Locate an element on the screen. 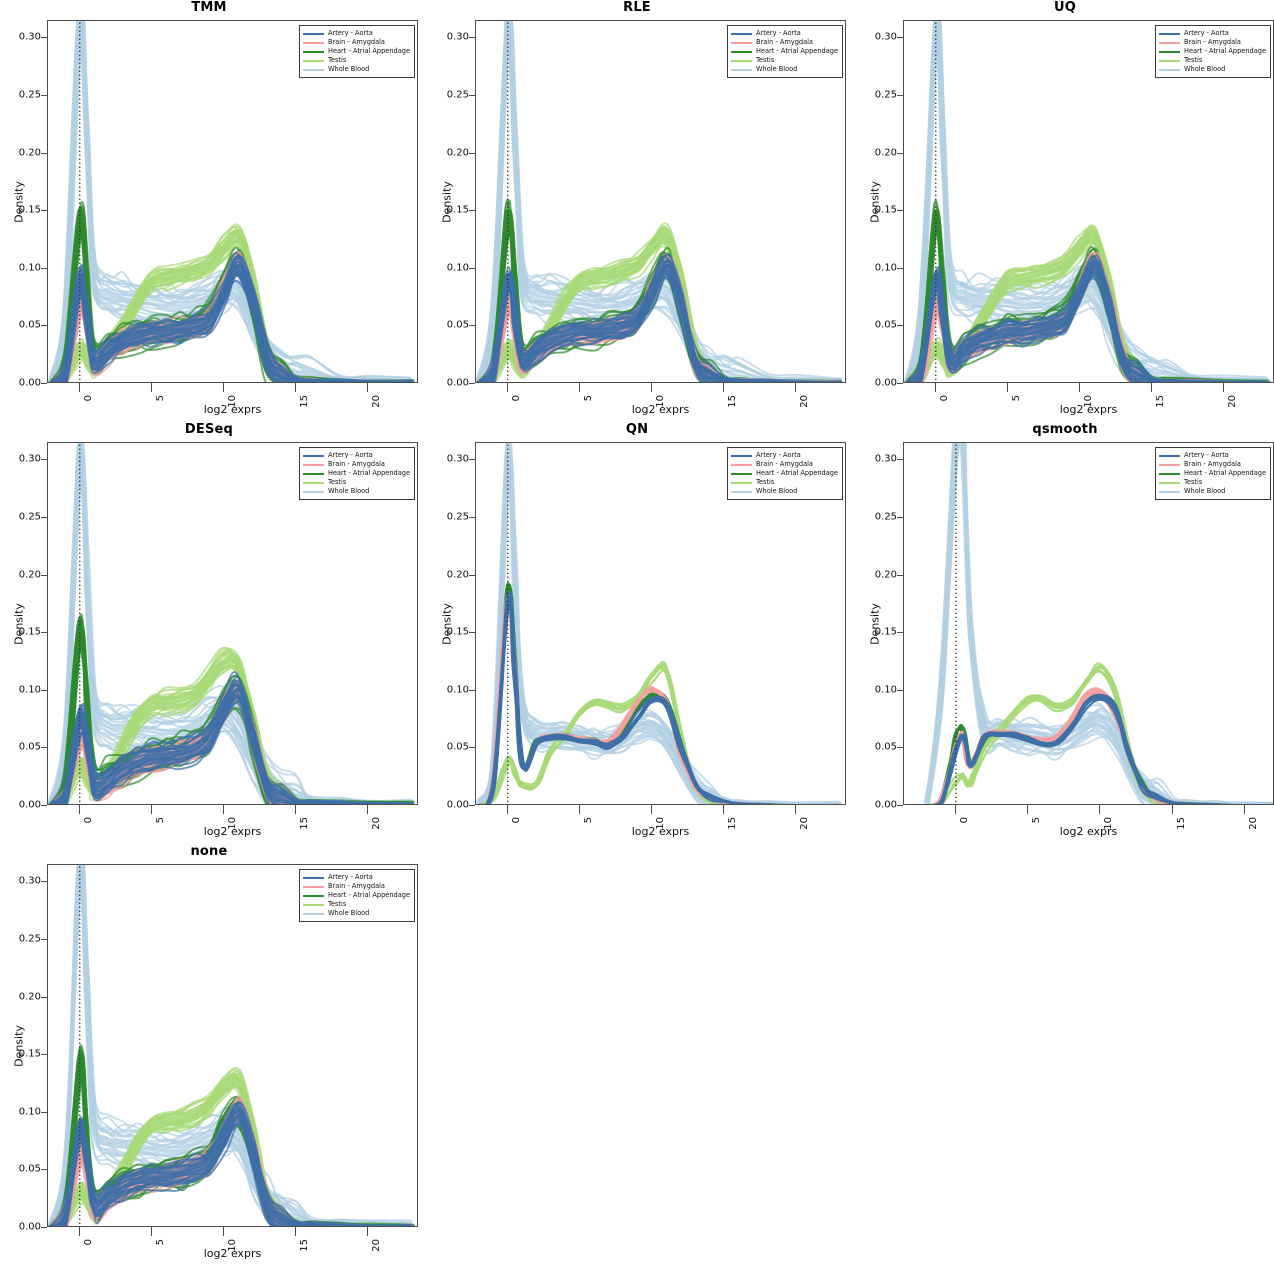 Image resolution: width=1274 pixels, height=1266 pixels. panel-title: QN is located at coordinates (637, 429).